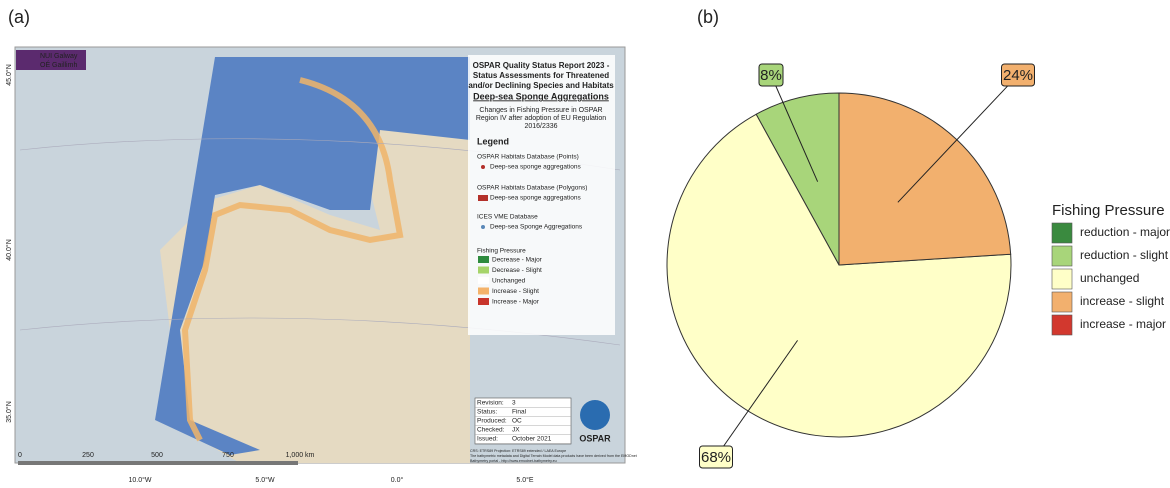 The width and height of the screenshot is (1170, 488). Describe the element at coordinates (1124, 255) in the screenshot. I see `legend-label: reduction - slight` at that location.